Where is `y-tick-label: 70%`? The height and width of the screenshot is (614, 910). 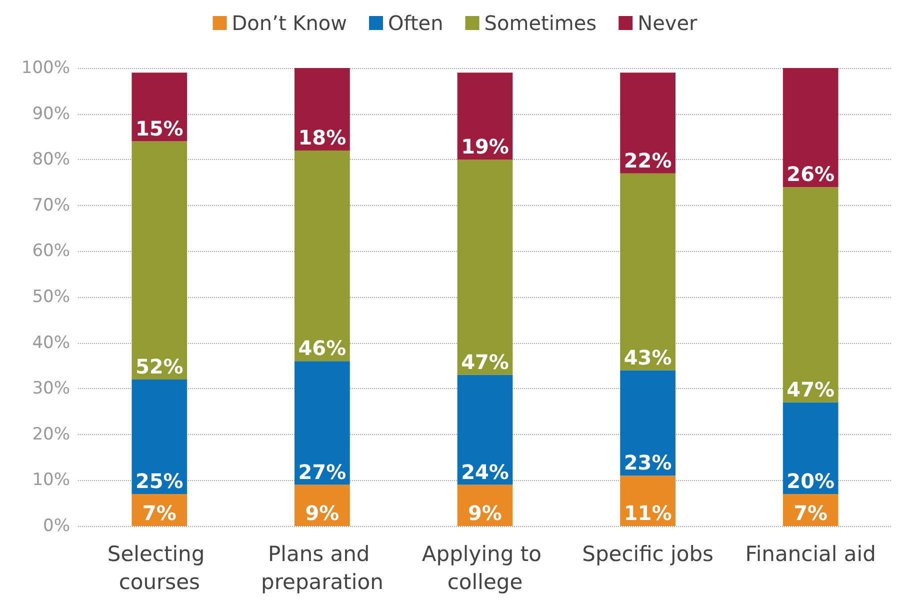
y-tick-label: 70% is located at coordinates (51, 205).